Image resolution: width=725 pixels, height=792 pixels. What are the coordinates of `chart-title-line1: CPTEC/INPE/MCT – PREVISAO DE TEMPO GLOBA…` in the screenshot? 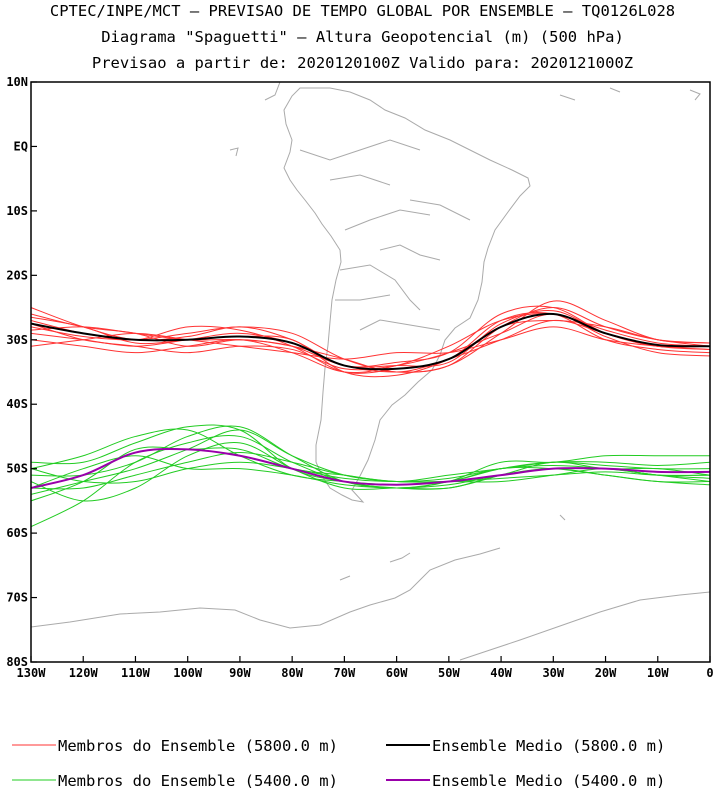 It's located at (362, 11).